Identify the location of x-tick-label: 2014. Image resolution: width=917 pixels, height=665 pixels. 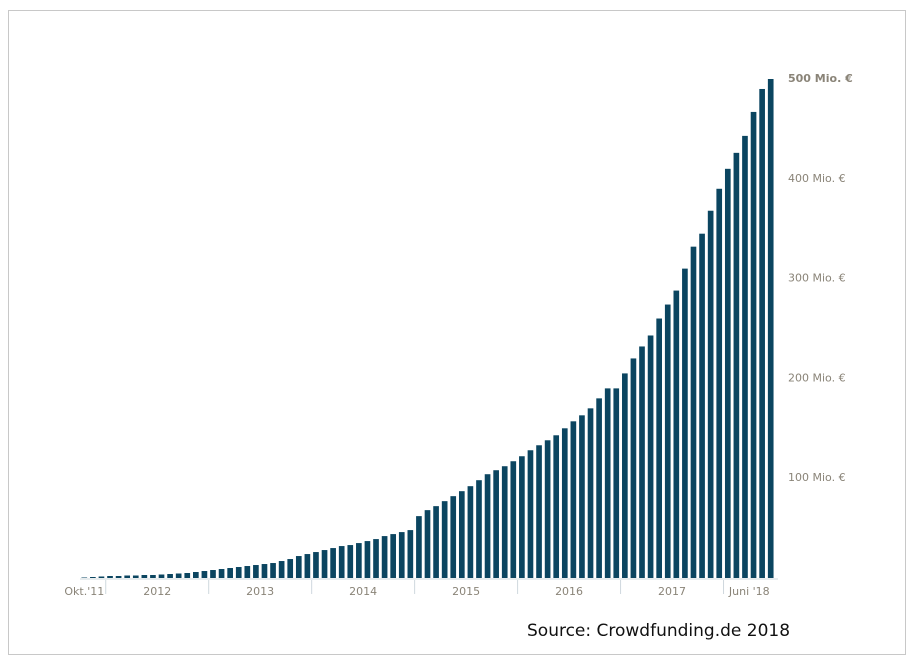
(363, 591).